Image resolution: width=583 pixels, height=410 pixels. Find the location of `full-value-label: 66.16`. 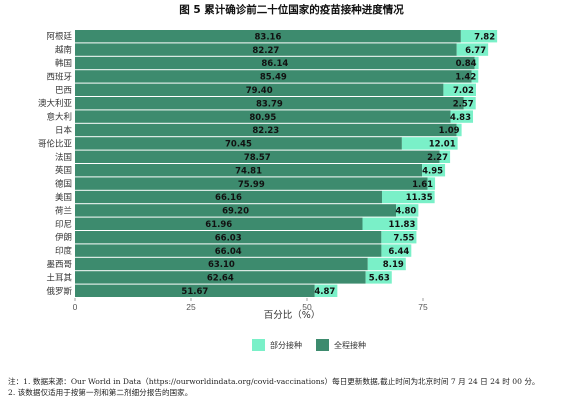

full-value-label: 66.16 is located at coordinates (228, 198).